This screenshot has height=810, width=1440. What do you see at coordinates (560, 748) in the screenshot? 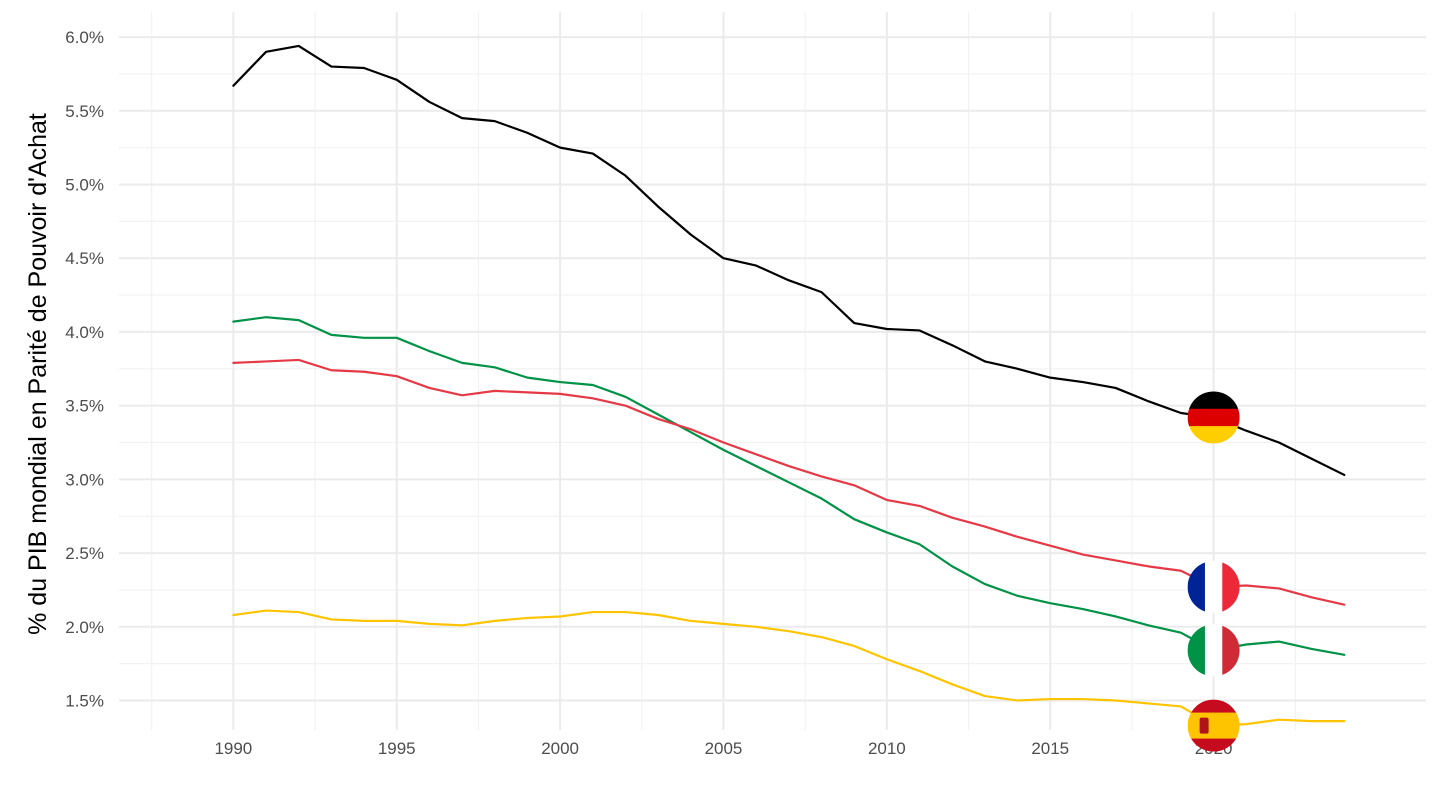
I see `x-tick-label: 2000` at bounding box center [560, 748].